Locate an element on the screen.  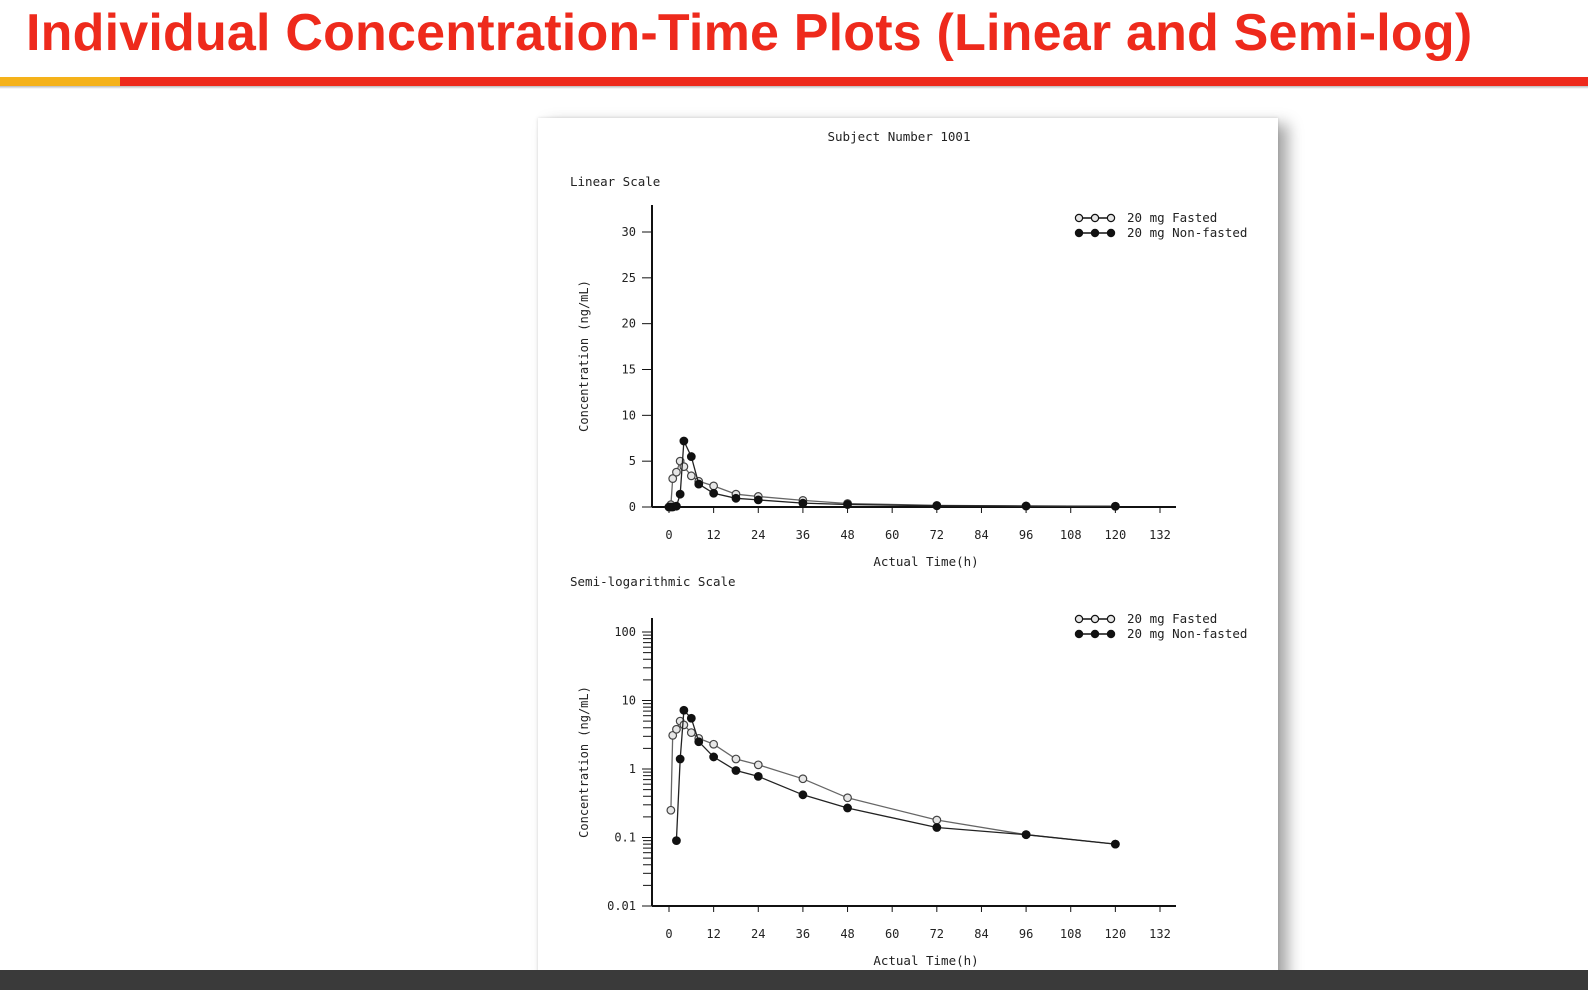
linear-y-tick-label: 0 is located at coordinates (632, 507).